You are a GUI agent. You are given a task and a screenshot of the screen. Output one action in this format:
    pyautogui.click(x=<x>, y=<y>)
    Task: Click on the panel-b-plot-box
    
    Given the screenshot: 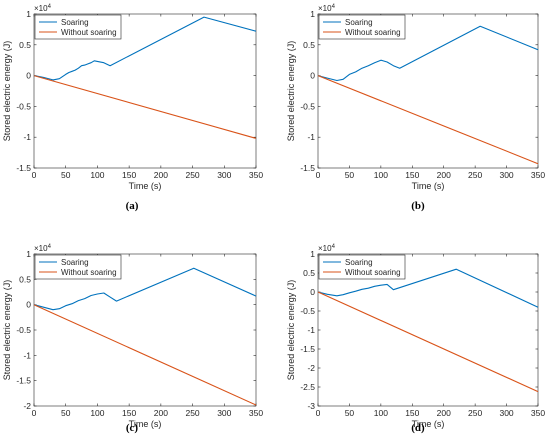 What is the action you would take?
    pyautogui.click(x=428, y=91)
    